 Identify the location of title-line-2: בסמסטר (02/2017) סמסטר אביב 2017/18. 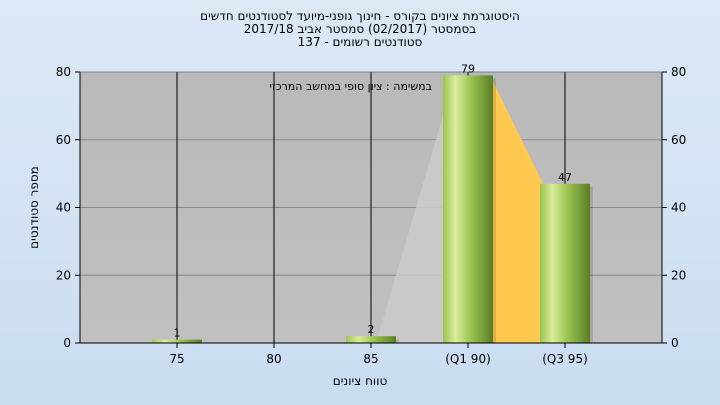
(360, 29).